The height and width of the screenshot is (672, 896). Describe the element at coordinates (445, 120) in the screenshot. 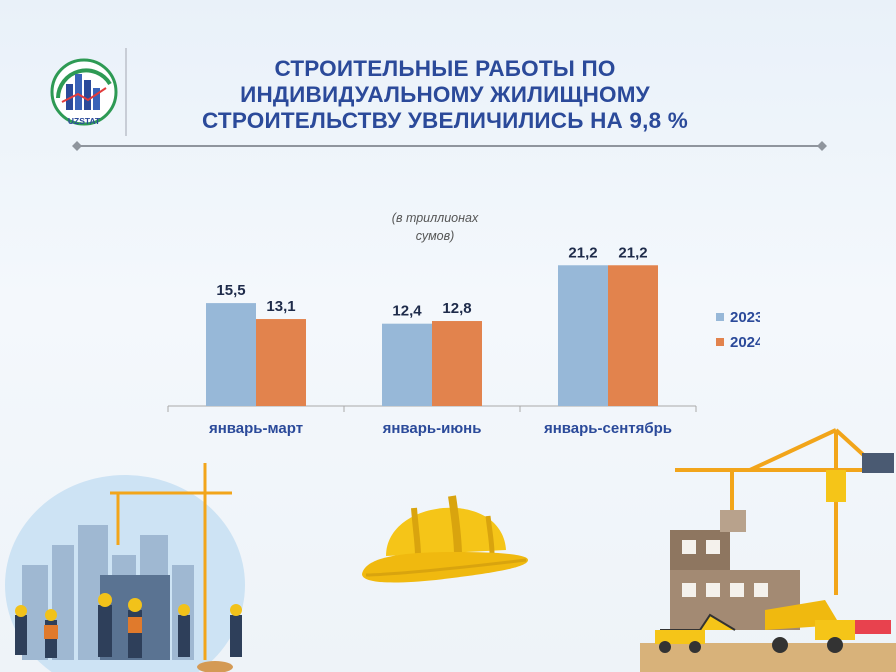

I see `title-line-3: СТРОИТЕЛЬСТВУ УВЕЛИЧИЛИСЬ НА 9,8 %` at that location.